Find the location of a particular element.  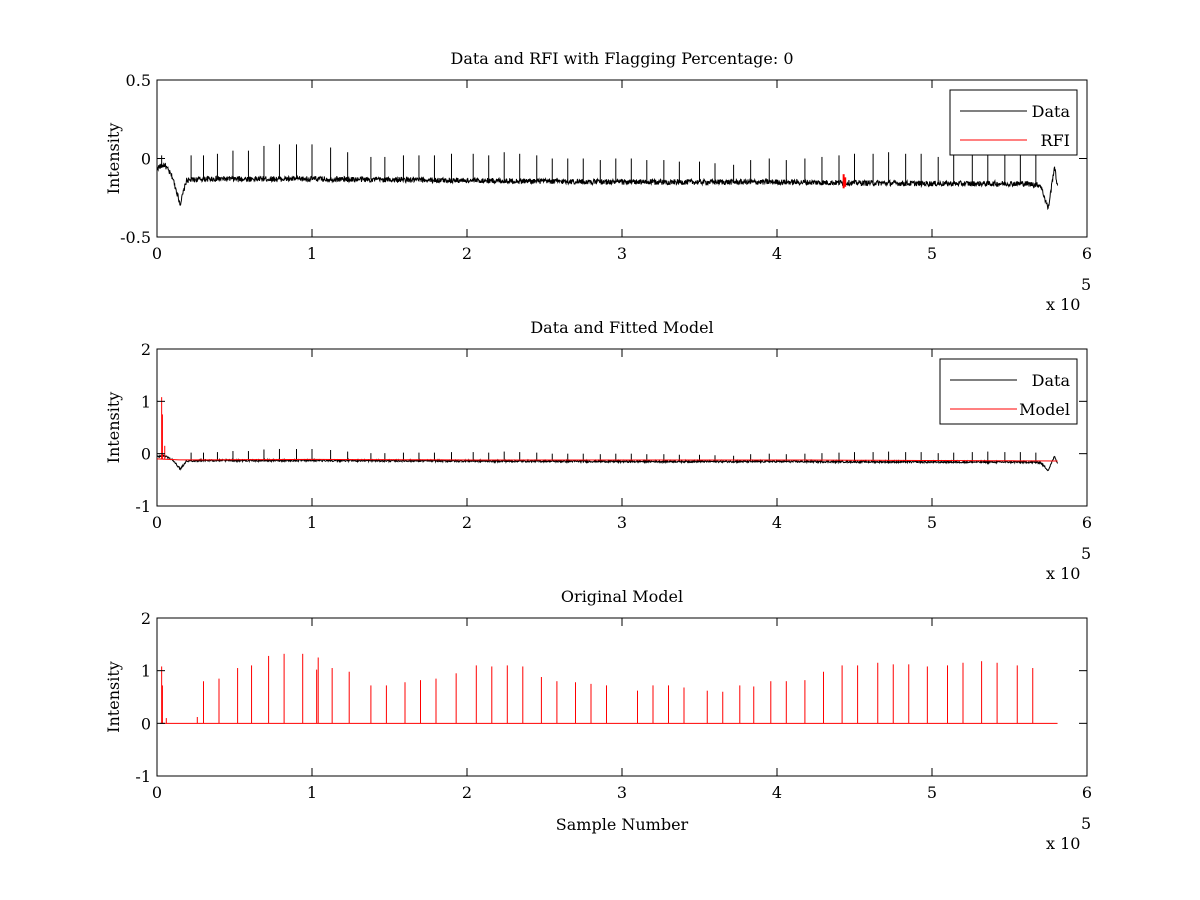

y-tick-label: -0.5 is located at coordinates (135, 237).